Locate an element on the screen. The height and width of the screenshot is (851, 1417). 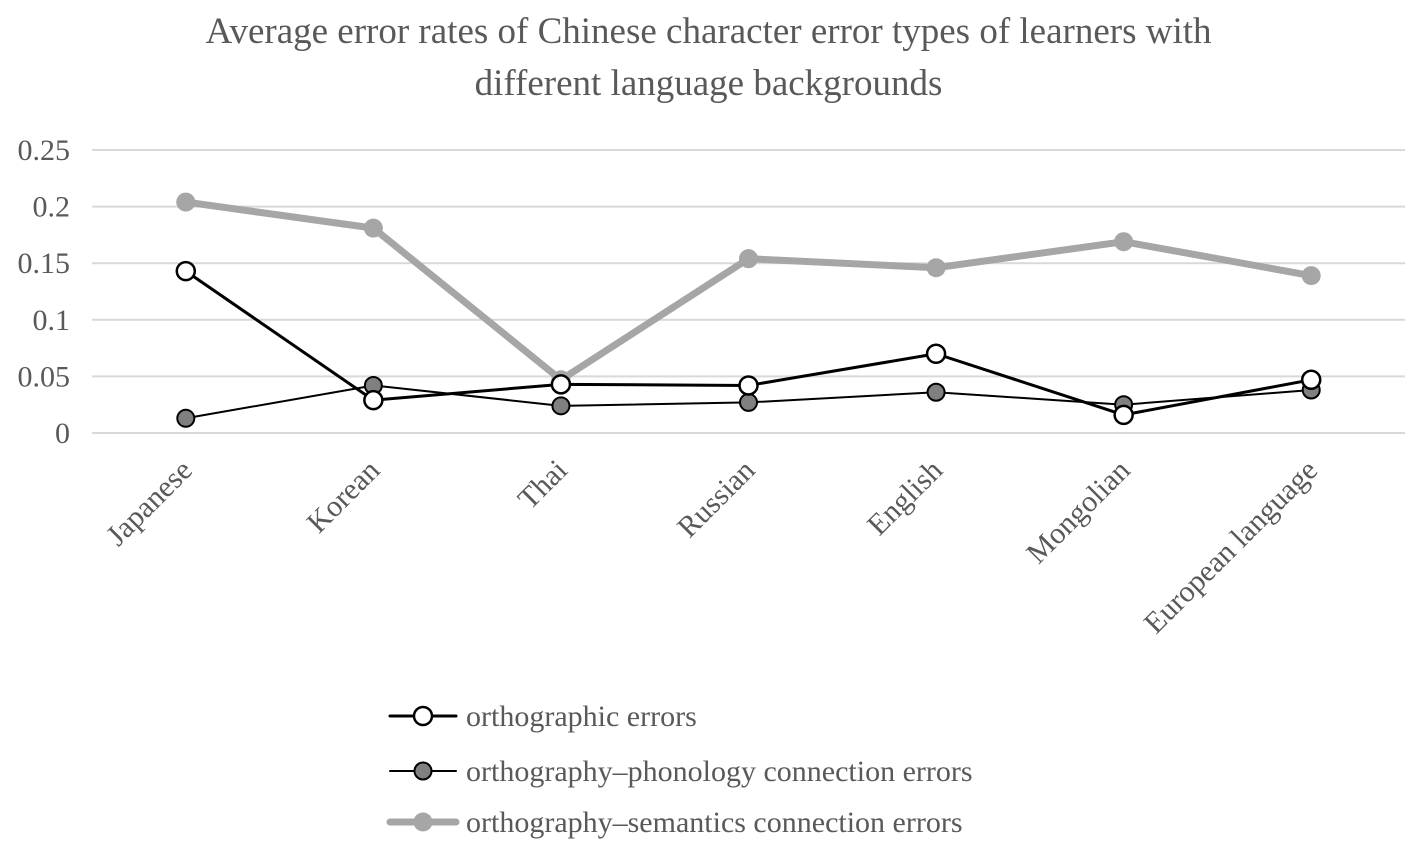
x-category-label: Mongolian is located at coordinates (1078, 512).